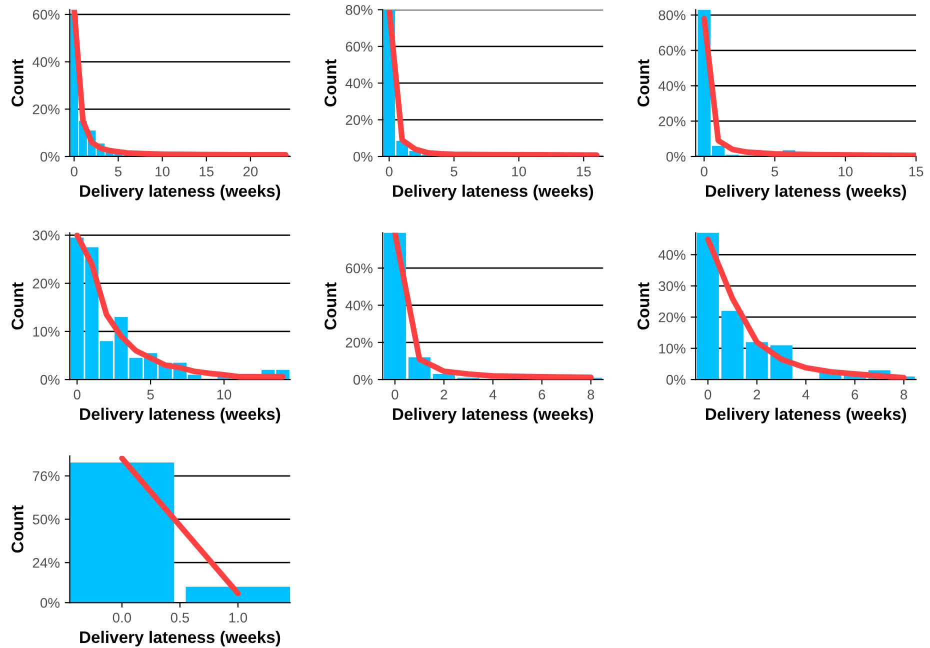  What do you see at coordinates (122, 617) in the screenshot?
I see `x-tick-label: 0.0` at bounding box center [122, 617].